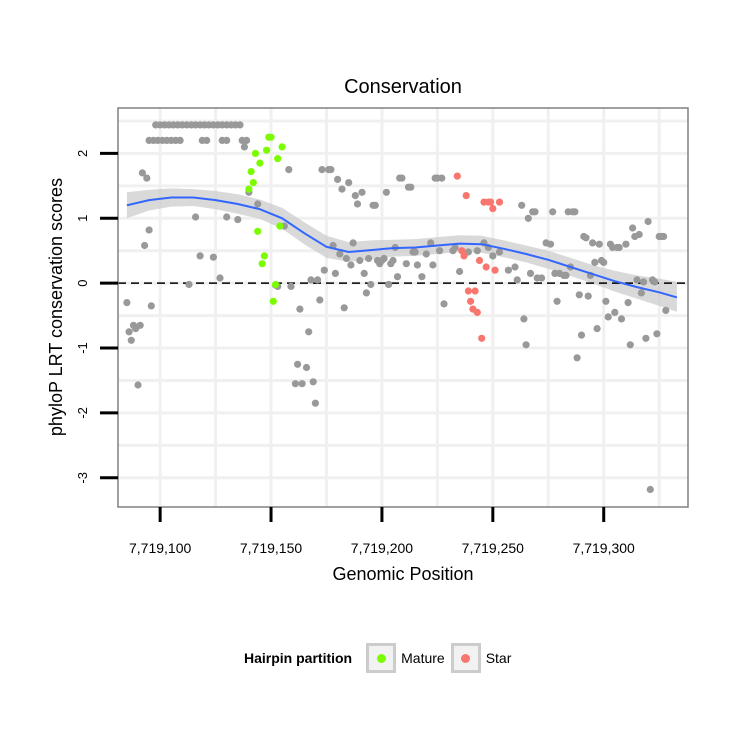 The image size is (750, 750). I want to click on y-axis-label: phyloP LRT conservation scores, so click(56, 307).